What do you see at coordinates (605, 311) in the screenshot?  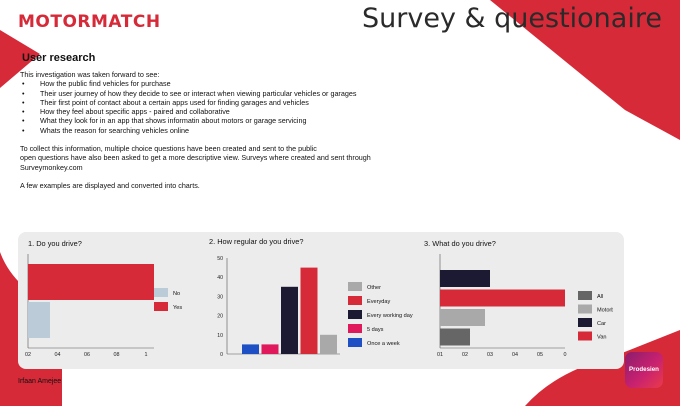 I see `legend-label-motorbike: Motorbike` at bounding box center [605, 311].